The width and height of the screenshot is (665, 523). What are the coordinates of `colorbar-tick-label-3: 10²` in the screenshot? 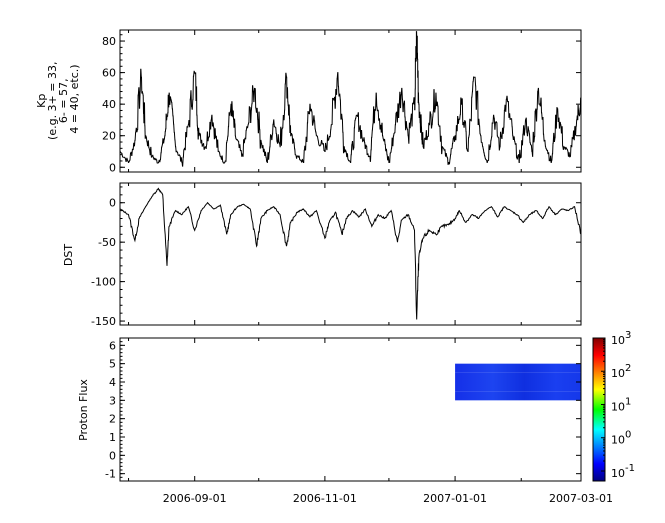 It's located at (621, 371).